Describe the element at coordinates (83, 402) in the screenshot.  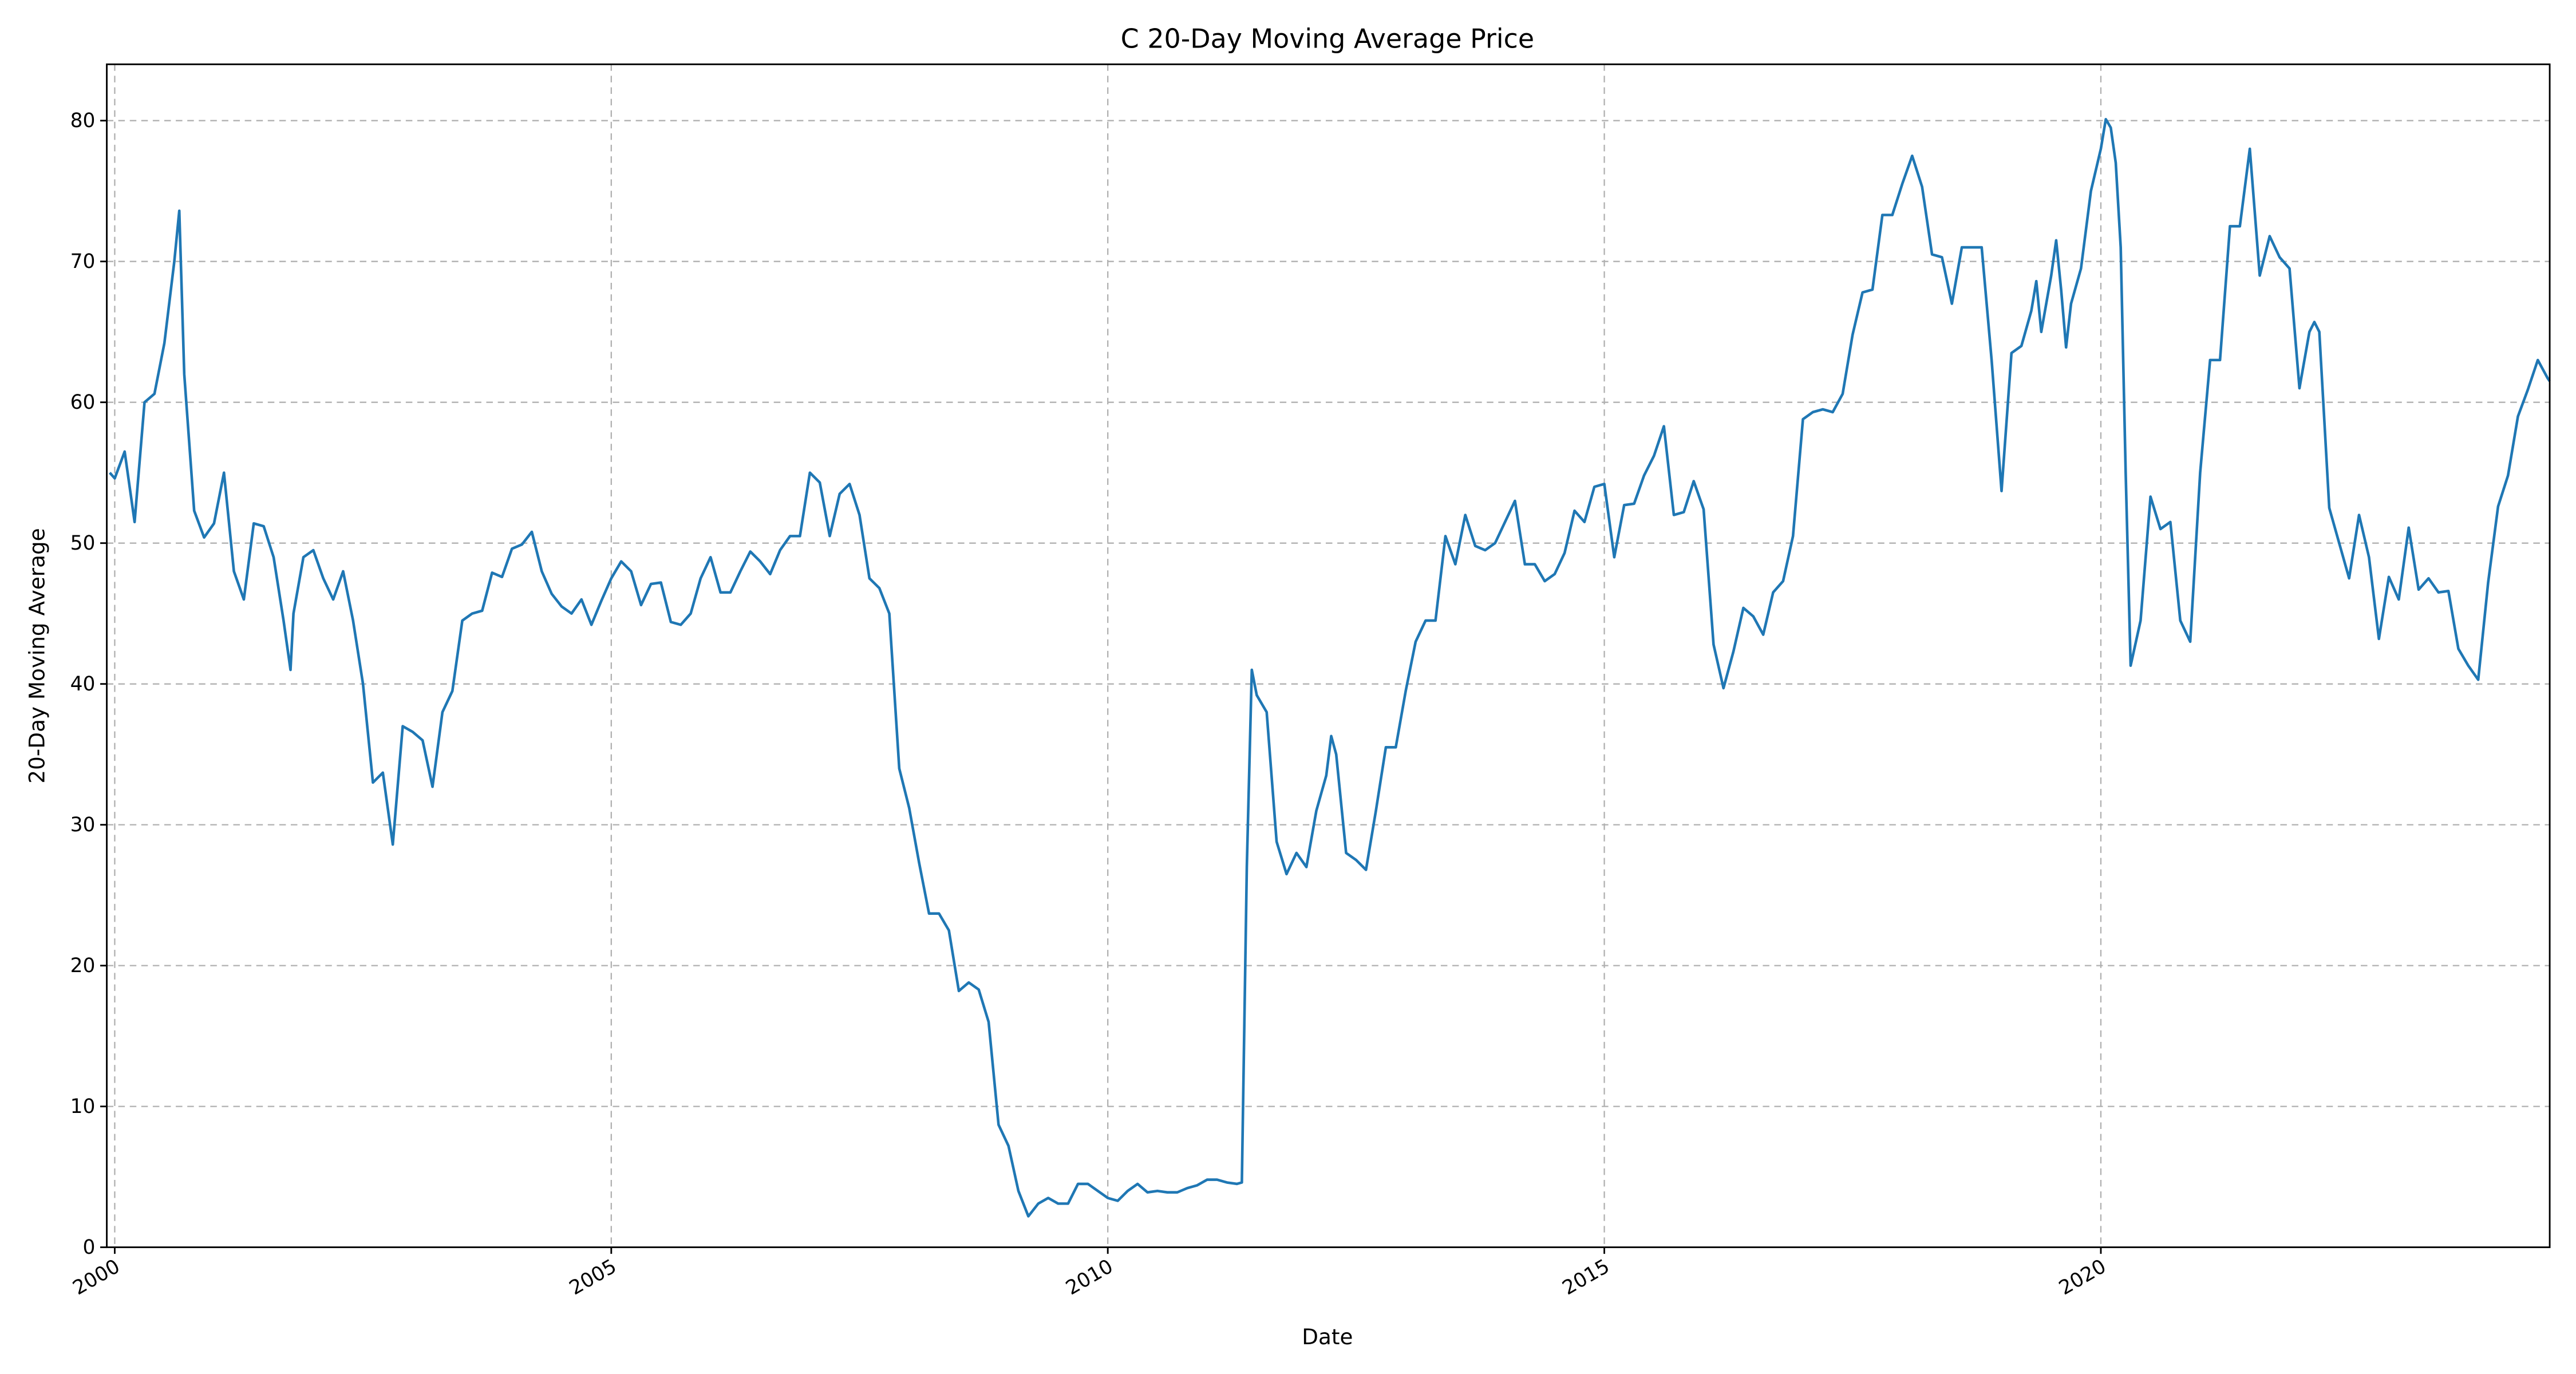
I see `y-tick-label: 60` at that location.